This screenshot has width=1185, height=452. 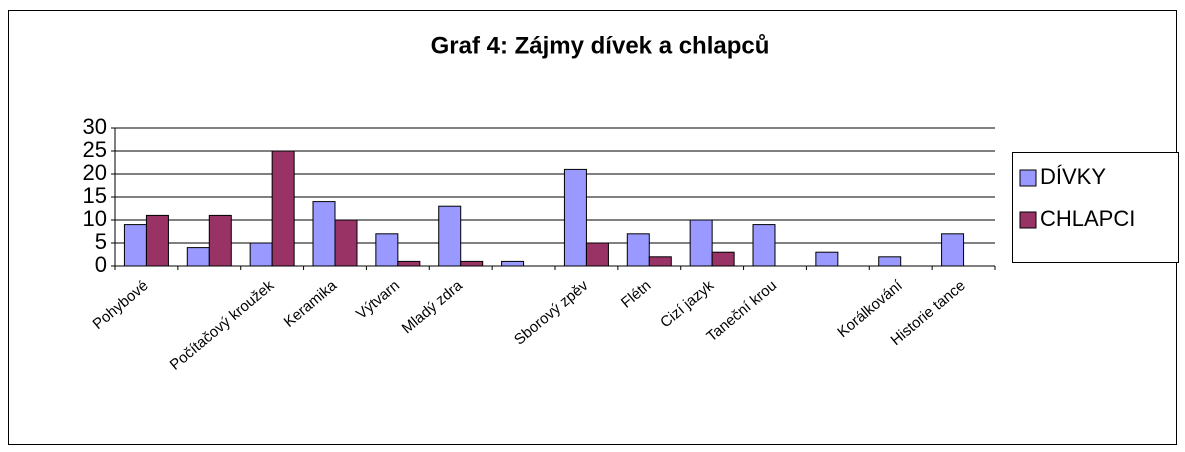 I want to click on legend-label: DÍVKY, so click(x=1073, y=176).